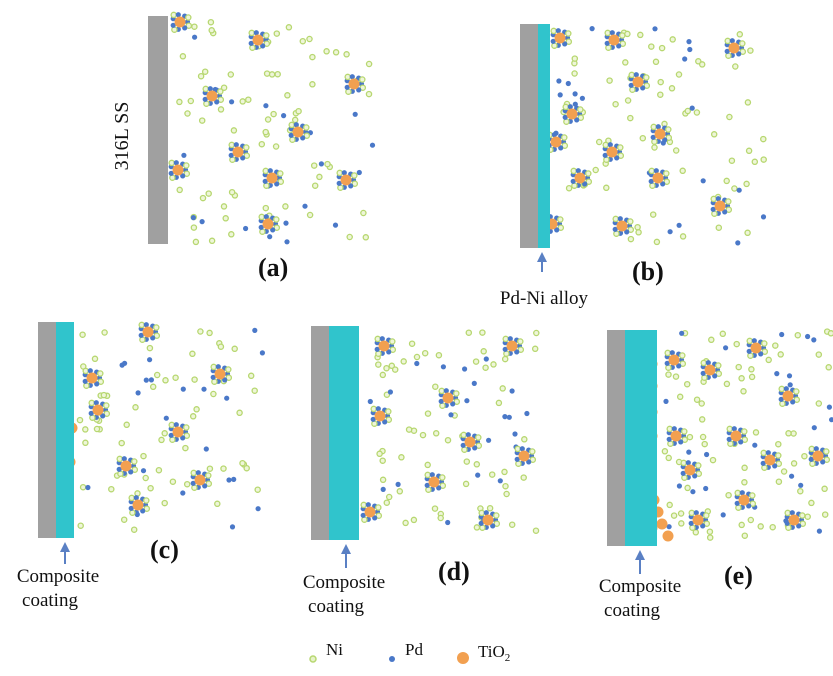 This screenshot has height=676, width=833. What do you see at coordinates (334, 649) in the screenshot?
I see `legend-ni-label: Ni` at bounding box center [334, 649].